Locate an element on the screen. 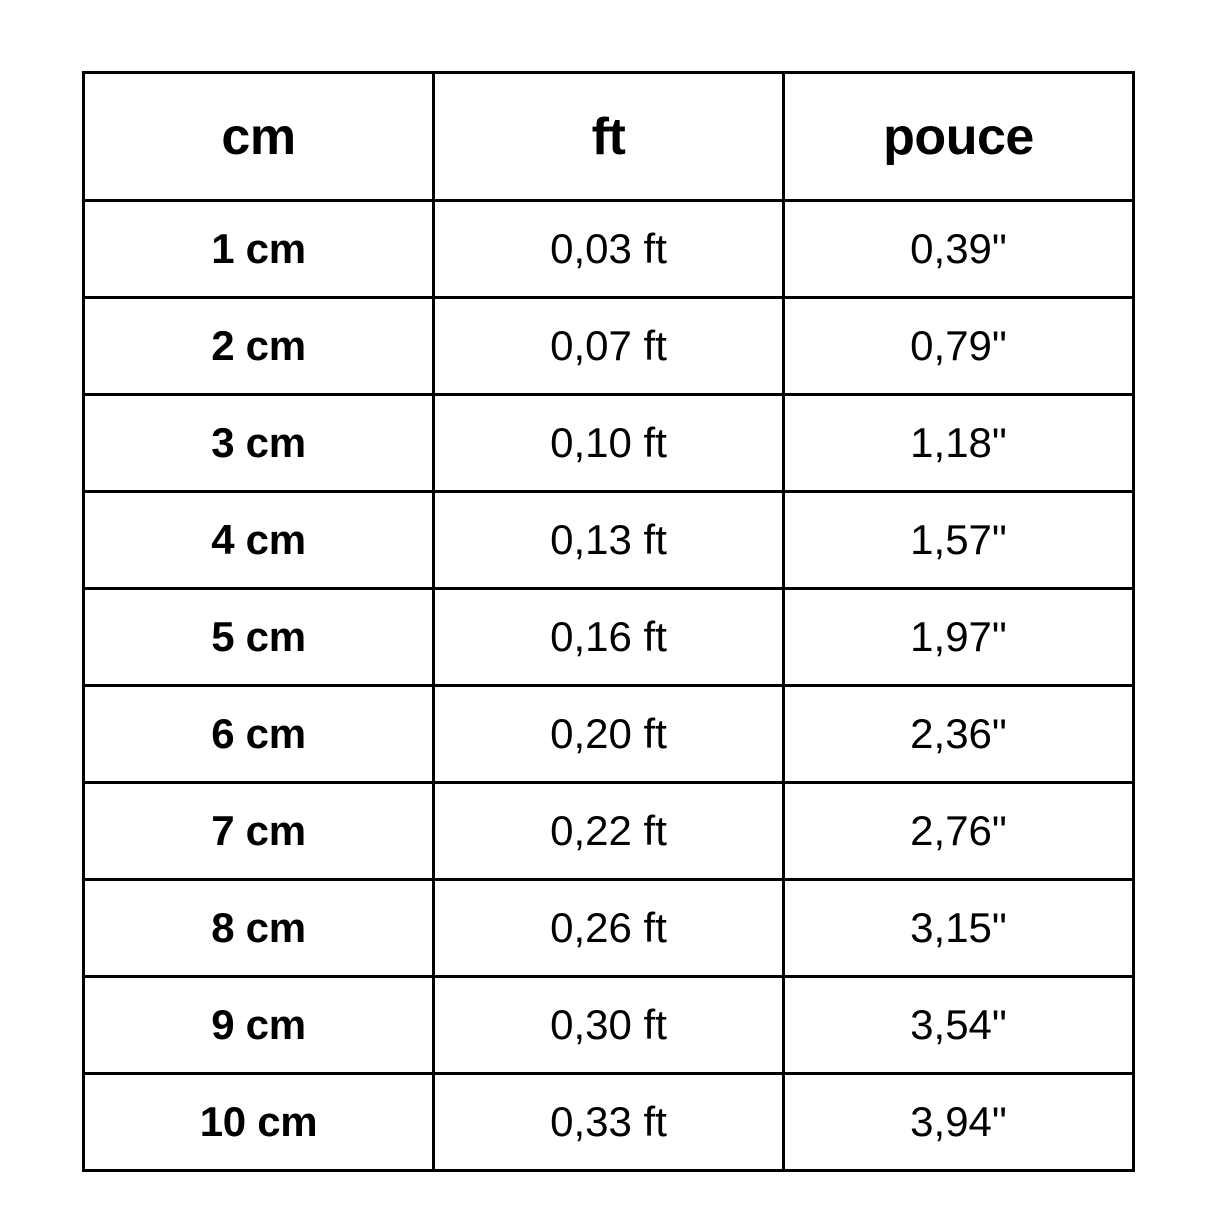 This screenshot has width=1214, height=1214. cell-ft: 0,22 ft is located at coordinates (608, 831).